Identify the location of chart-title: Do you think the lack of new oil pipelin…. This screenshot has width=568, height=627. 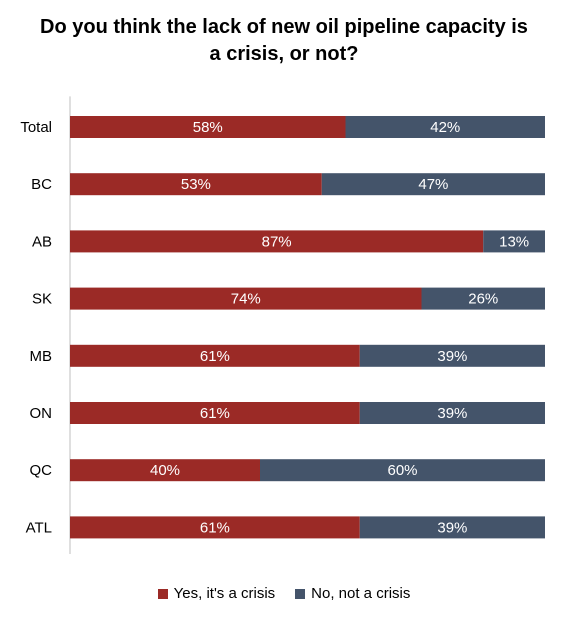
(284, 40).